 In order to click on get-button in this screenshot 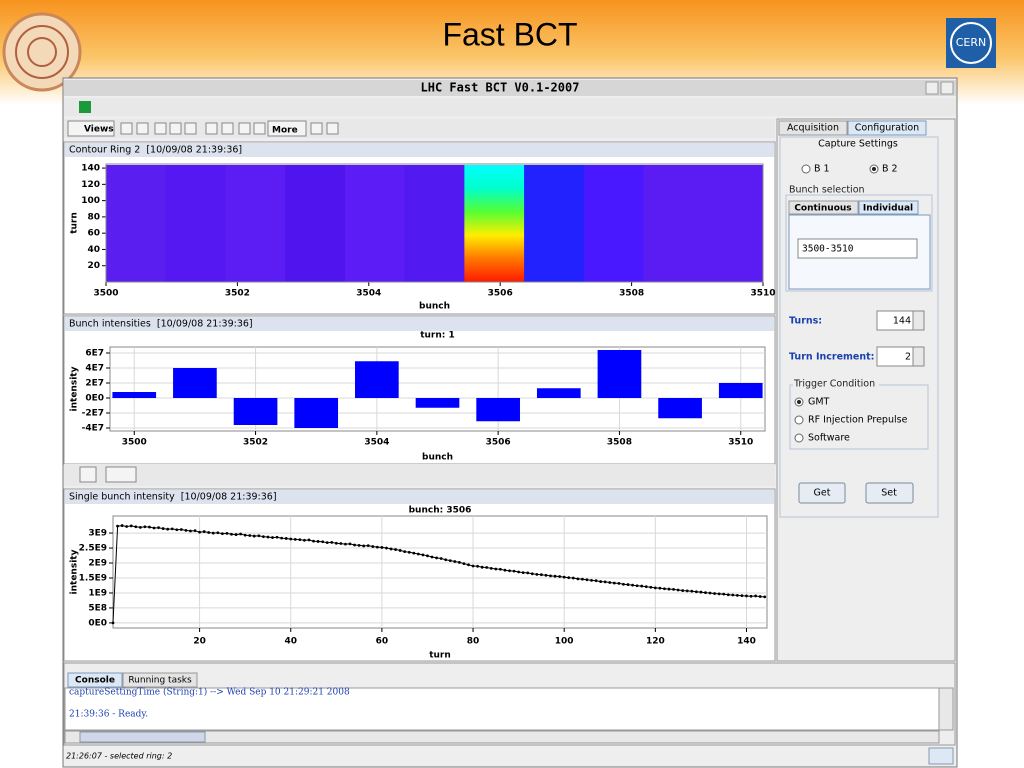, I will do `click(822, 493)`.